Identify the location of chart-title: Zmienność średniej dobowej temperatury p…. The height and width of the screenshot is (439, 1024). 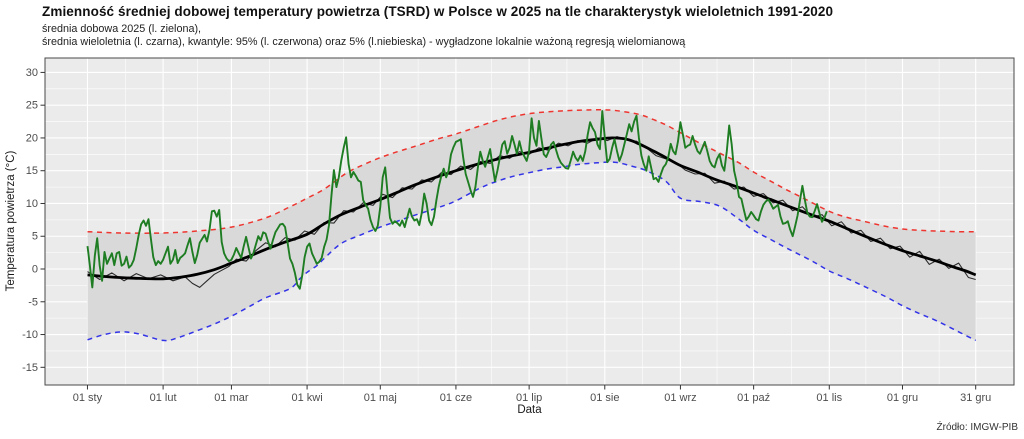
(438, 11).